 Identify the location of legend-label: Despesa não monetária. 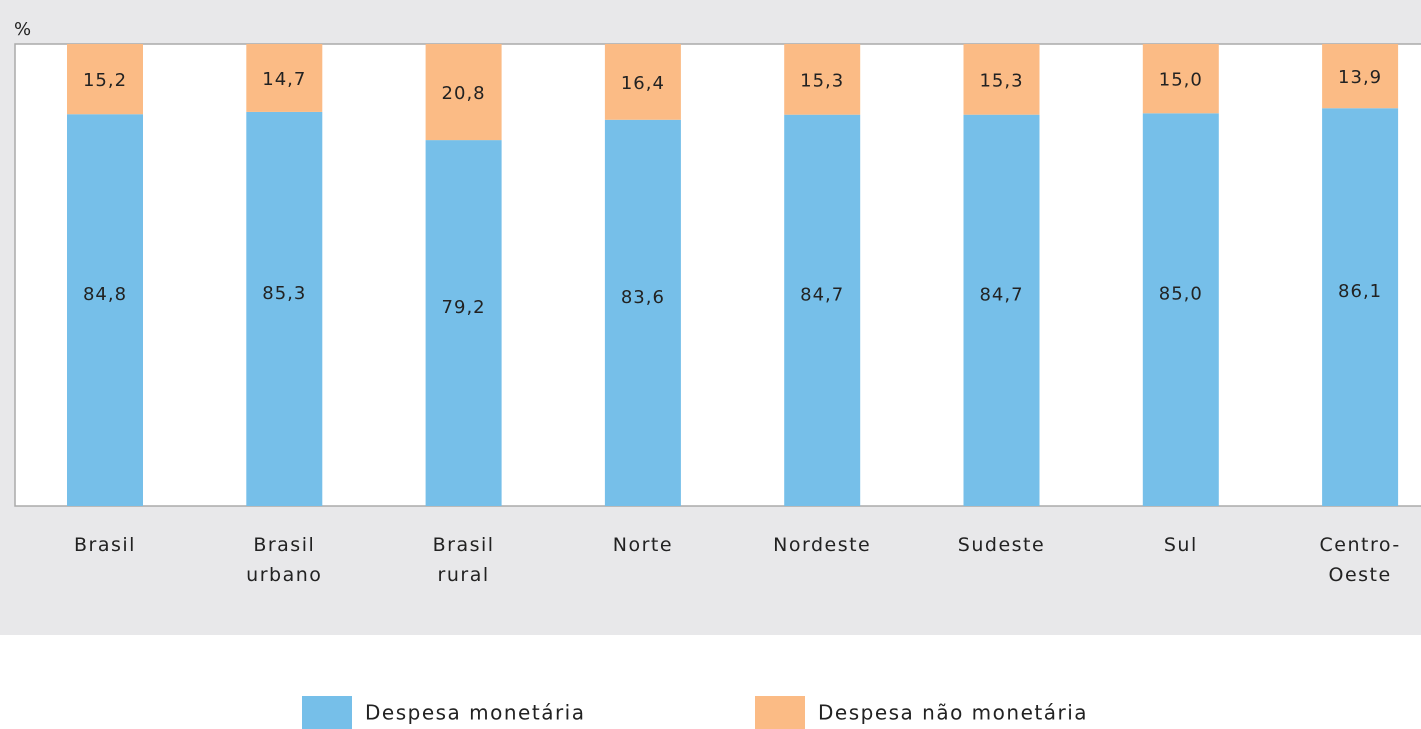
(953, 713).